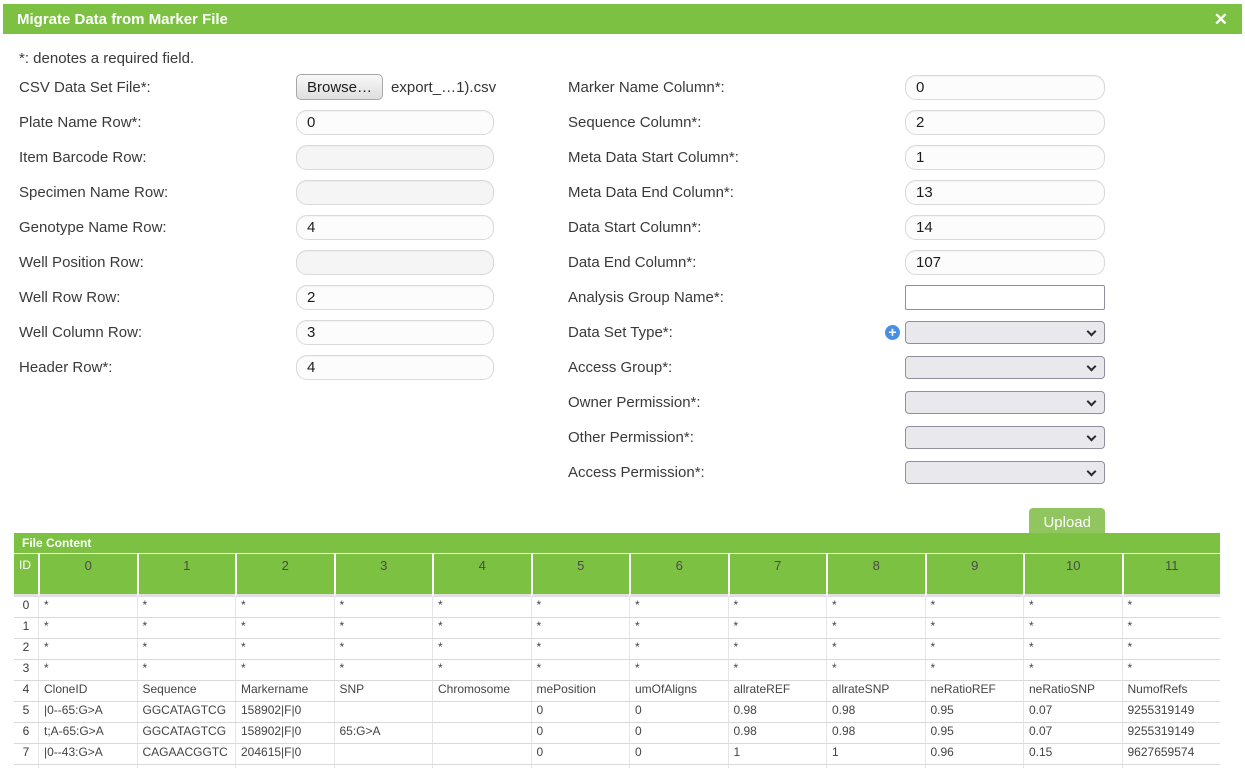 This screenshot has height=776, width=1245. Describe the element at coordinates (1005, 332) in the screenshot. I see `data-set-type-select` at that location.